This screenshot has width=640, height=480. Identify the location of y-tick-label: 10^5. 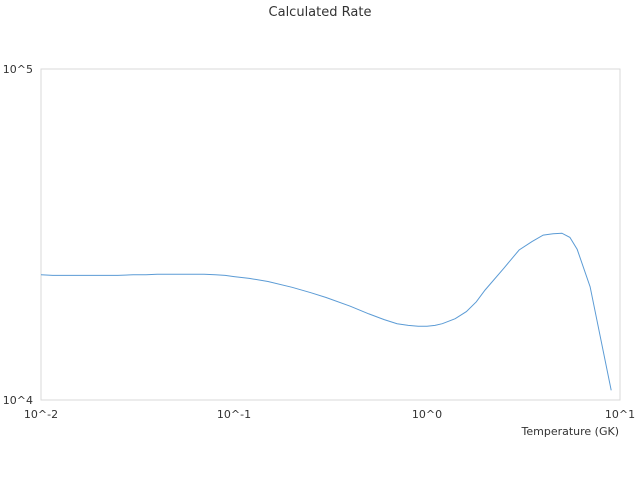
(18, 69).